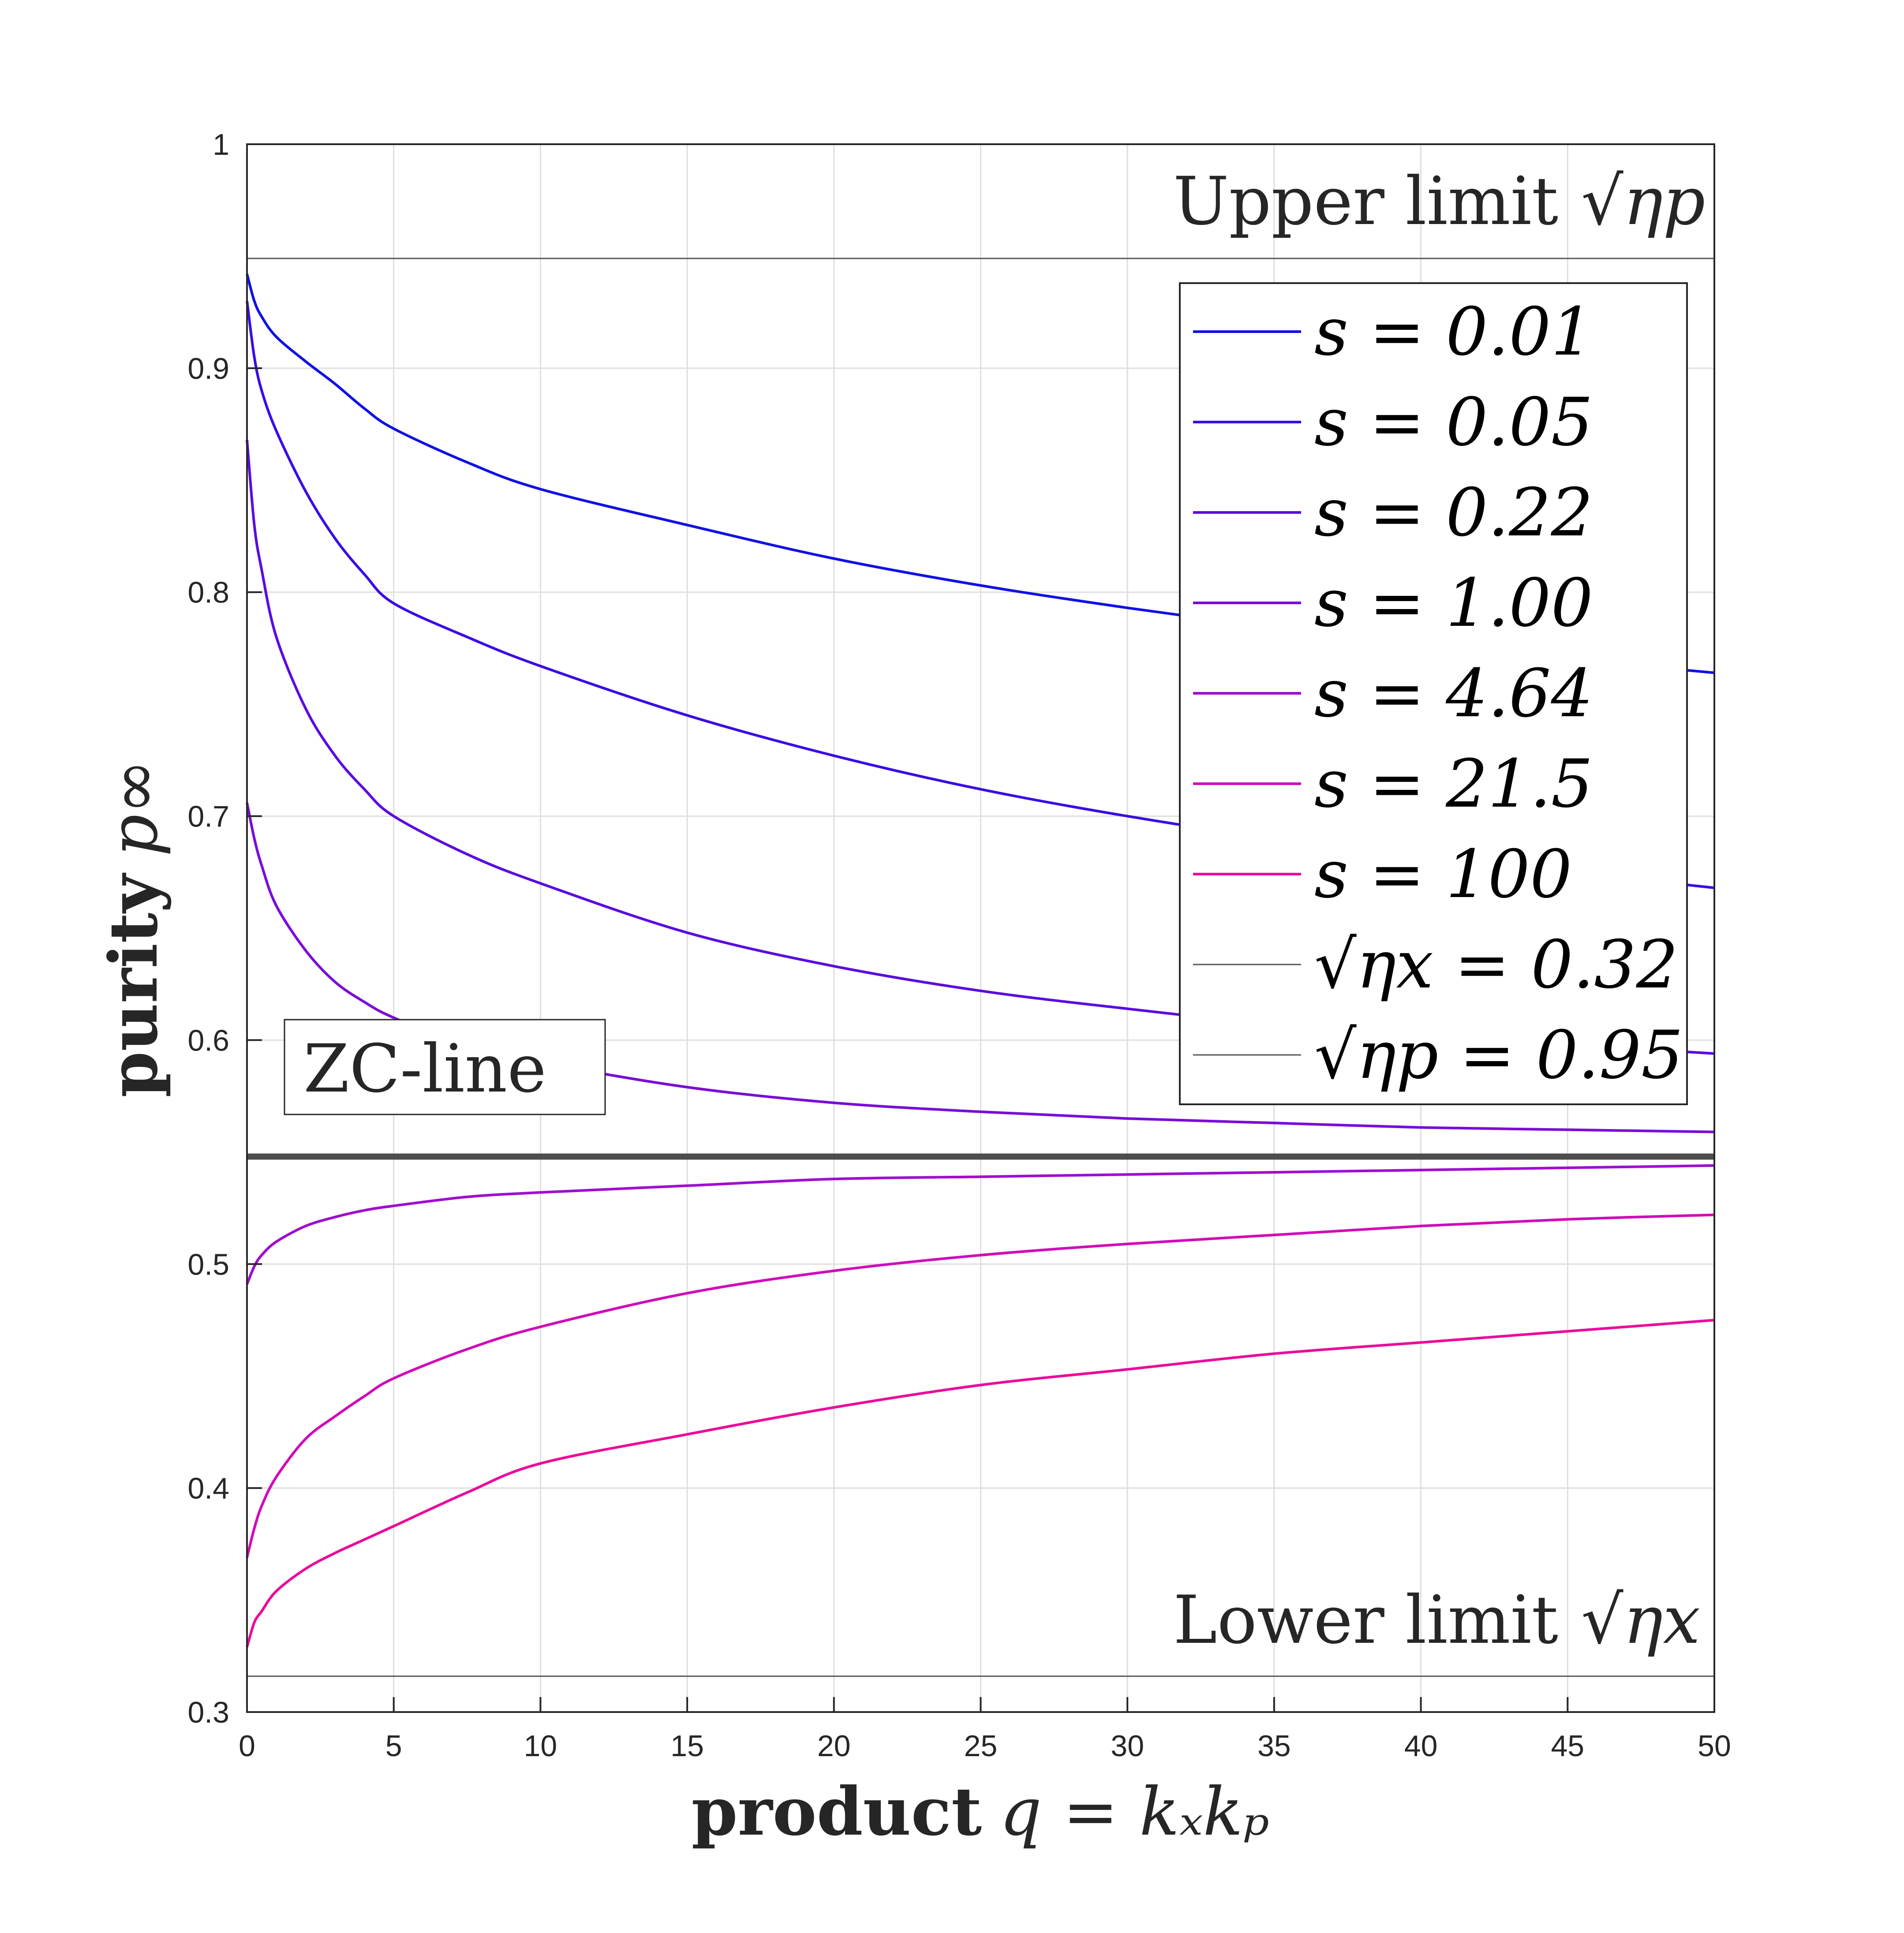  What do you see at coordinates (1127, 1746) in the screenshot?
I see `x-tick-label: 30` at bounding box center [1127, 1746].